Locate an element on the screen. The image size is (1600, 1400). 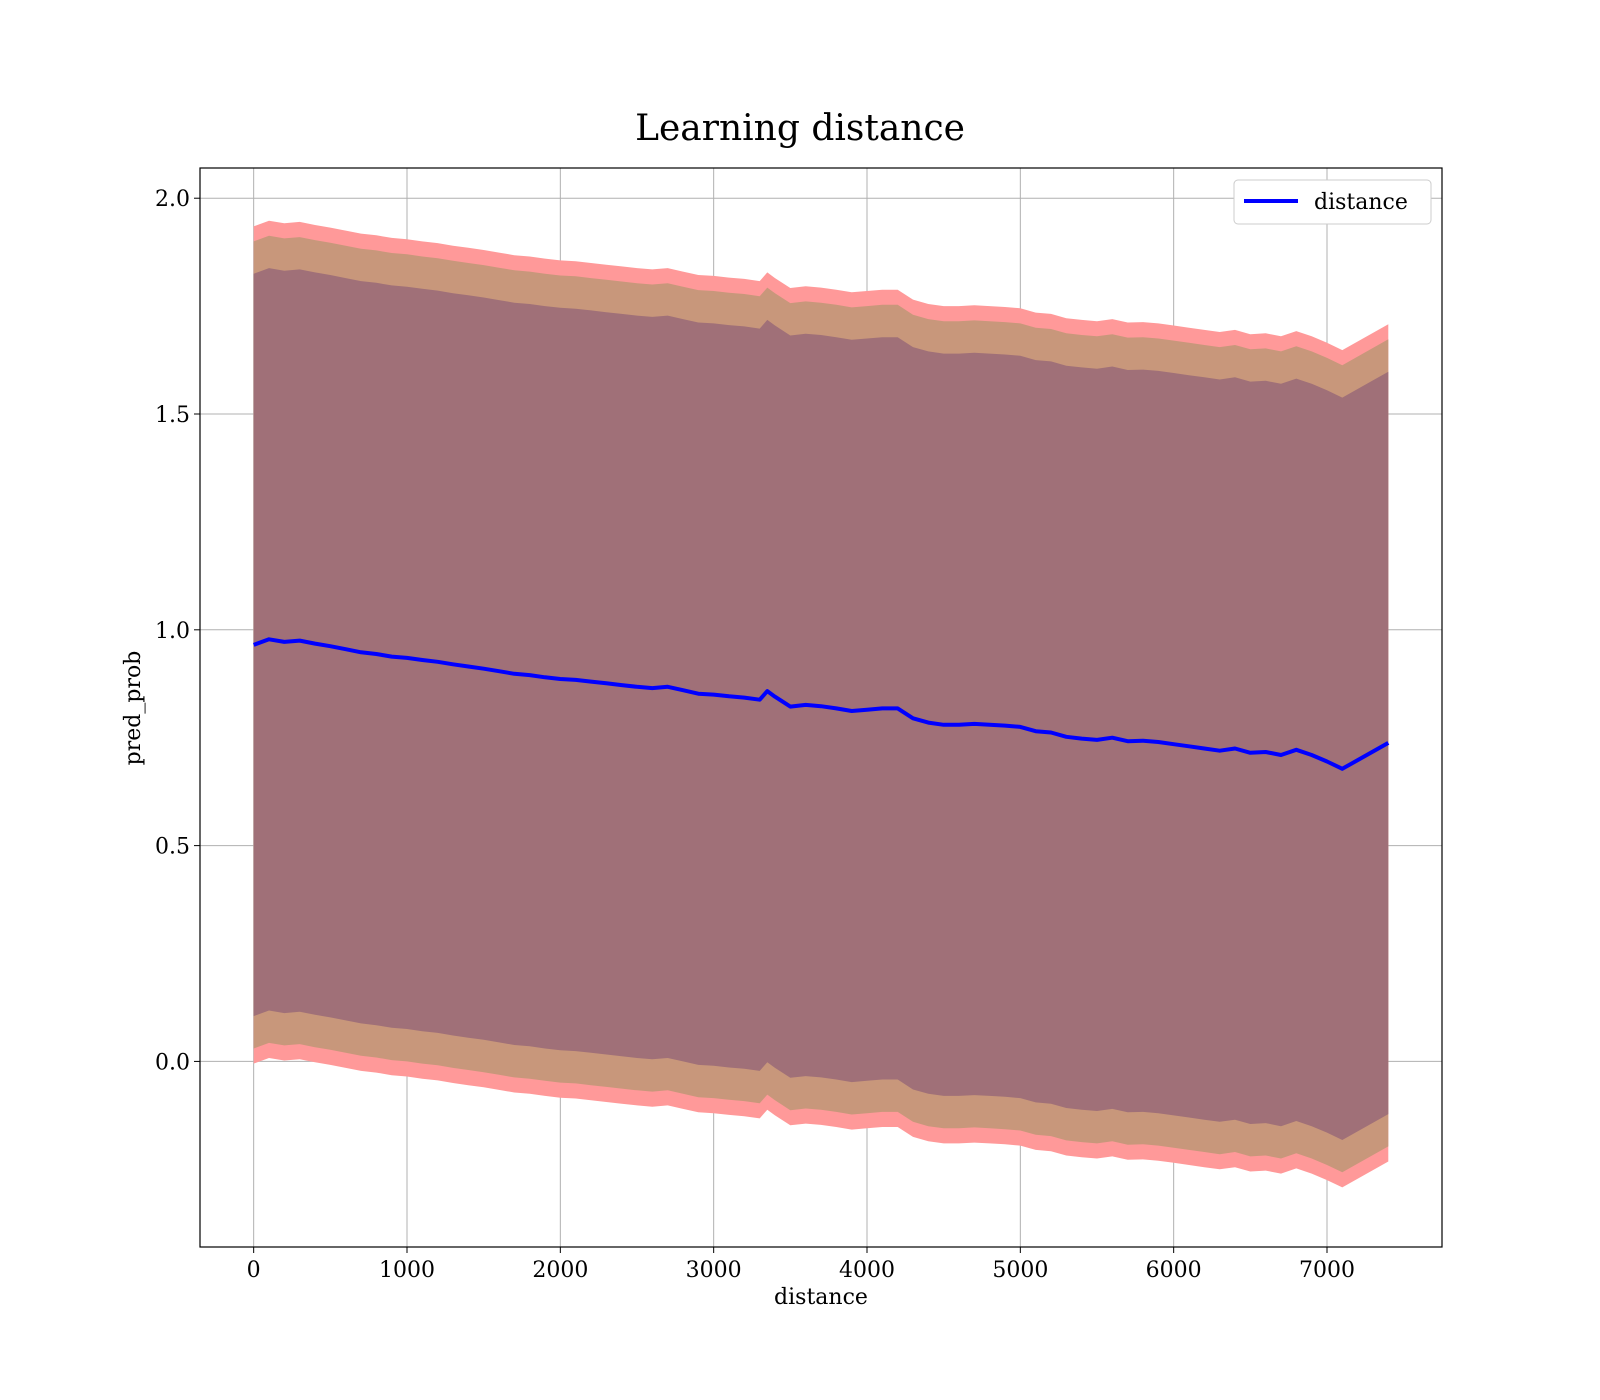
x-tick-label: 6000 is located at coordinates (1174, 1270).